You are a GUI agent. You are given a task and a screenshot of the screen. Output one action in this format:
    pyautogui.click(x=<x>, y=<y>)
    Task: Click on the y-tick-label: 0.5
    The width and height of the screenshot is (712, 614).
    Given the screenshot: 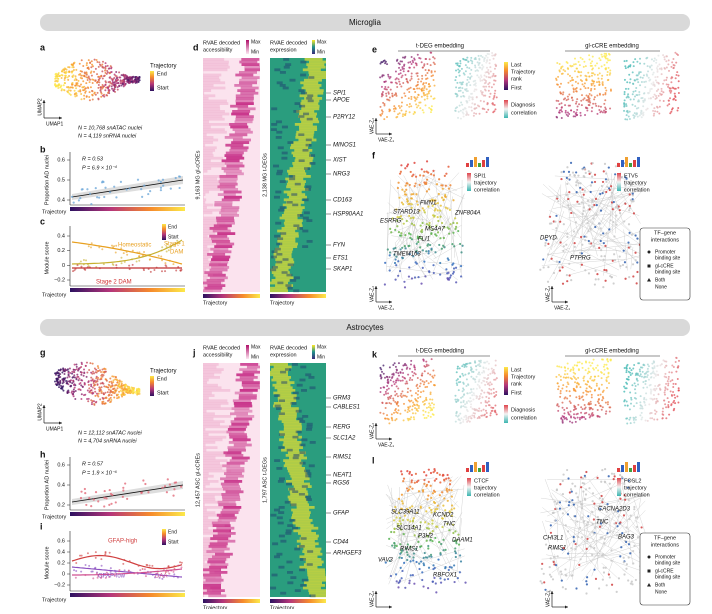 What is the action you would take?
    pyautogui.click(x=61, y=180)
    